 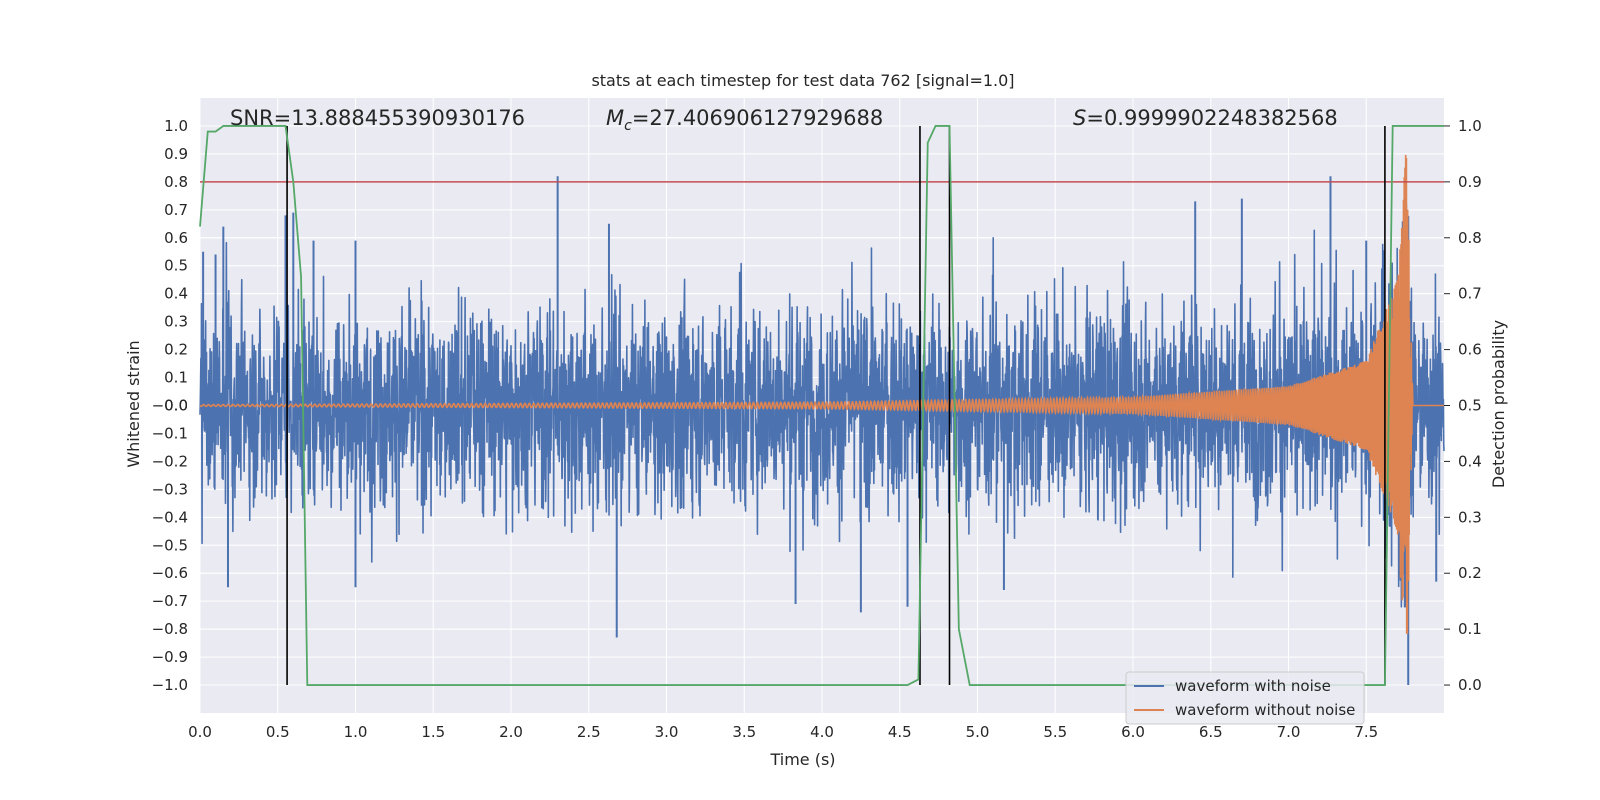 I want to click on x-tick-label: 7.0, so click(x=1289, y=732).